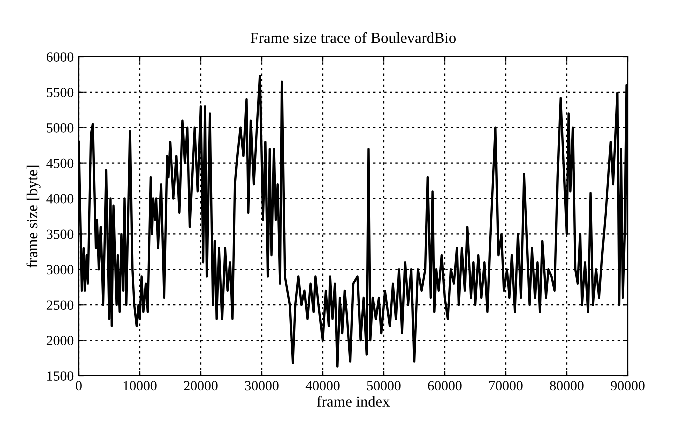 Image resolution: width=695 pixels, height=429 pixels. I want to click on x-tick-label: 40000, so click(323, 386).